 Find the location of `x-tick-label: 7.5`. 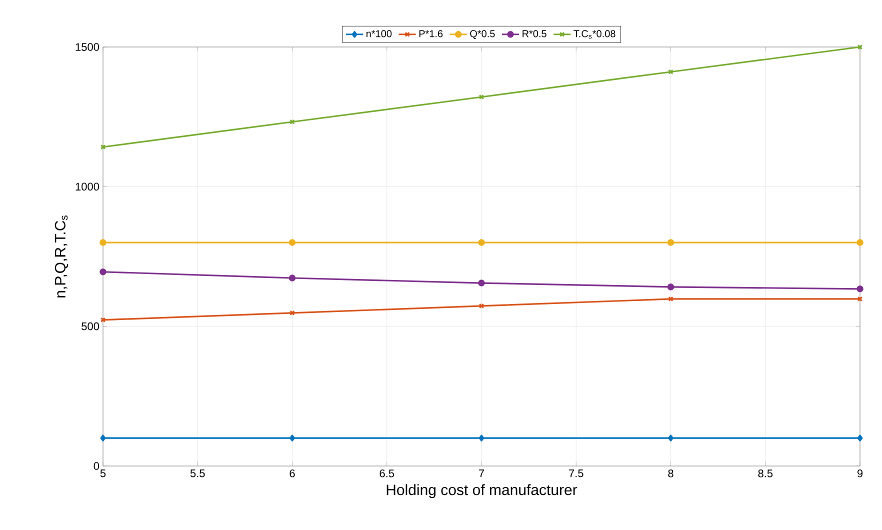

x-tick-label: 7.5 is located at coordinates (576, 474).